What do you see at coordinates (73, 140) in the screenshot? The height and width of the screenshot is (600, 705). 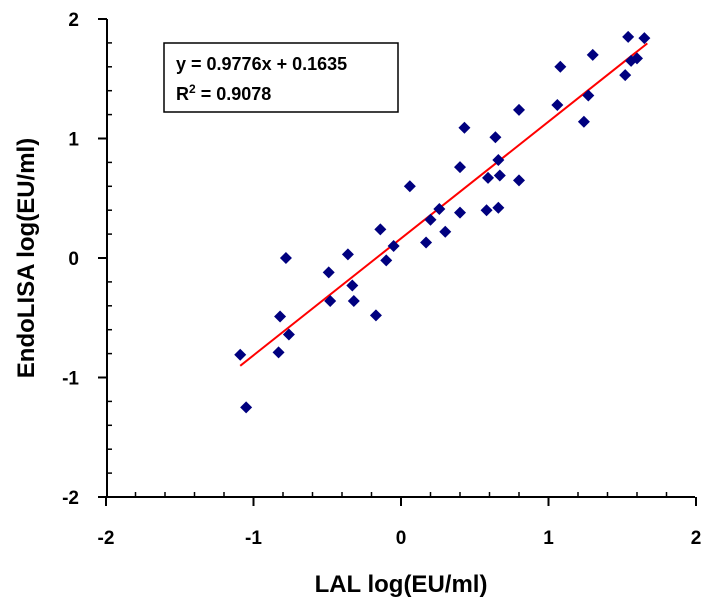 I see `y-tick-label: 1` at bounding box center [73, 140].